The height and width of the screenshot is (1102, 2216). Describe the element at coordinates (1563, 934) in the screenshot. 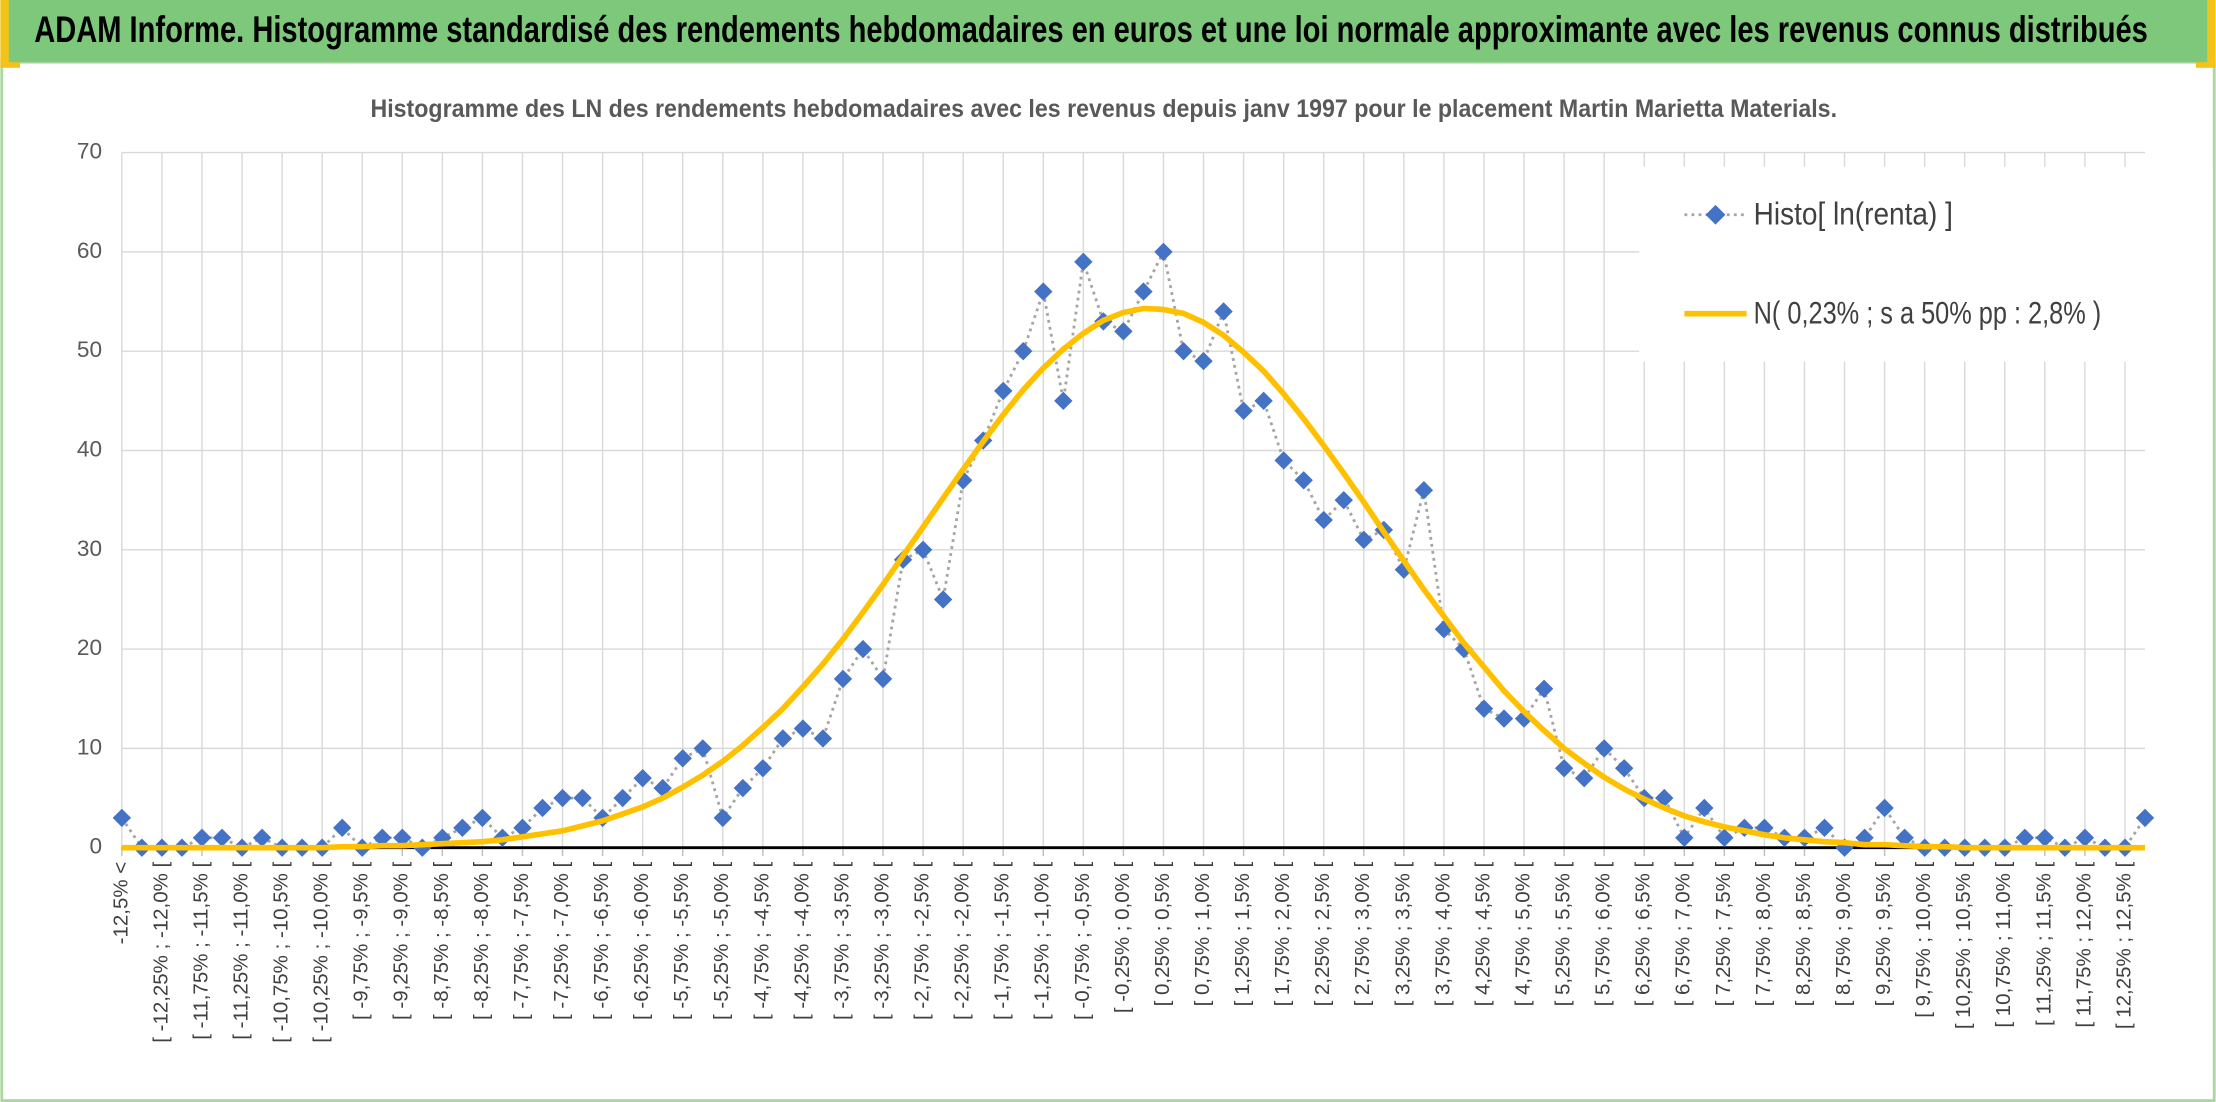

I see `x-tick-label: [ 5,25% ; 5,5% [` at that location.